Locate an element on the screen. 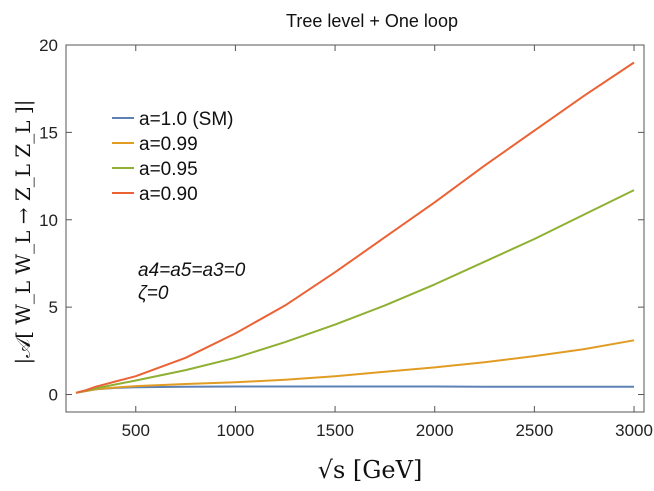 The height and width of the screenshot is (491, 654). y-tick-label: 0 is located at coordinates (53, 395).